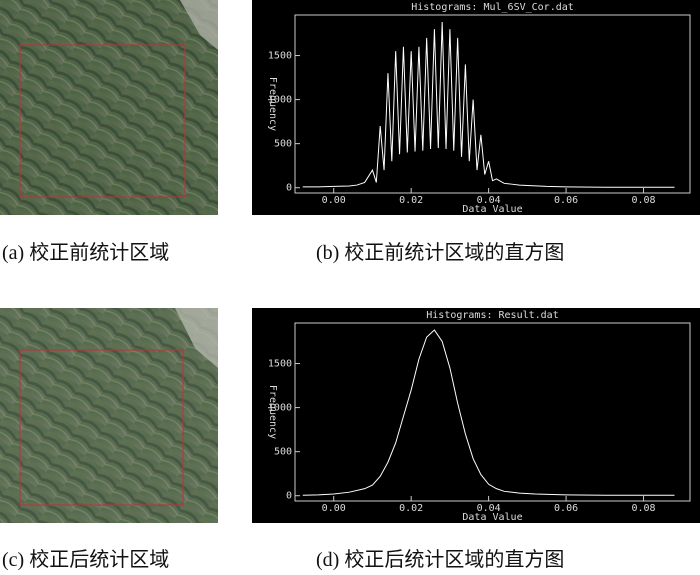  I want to click on chart-title: Histograms: Result.dat, so click(492, 315).